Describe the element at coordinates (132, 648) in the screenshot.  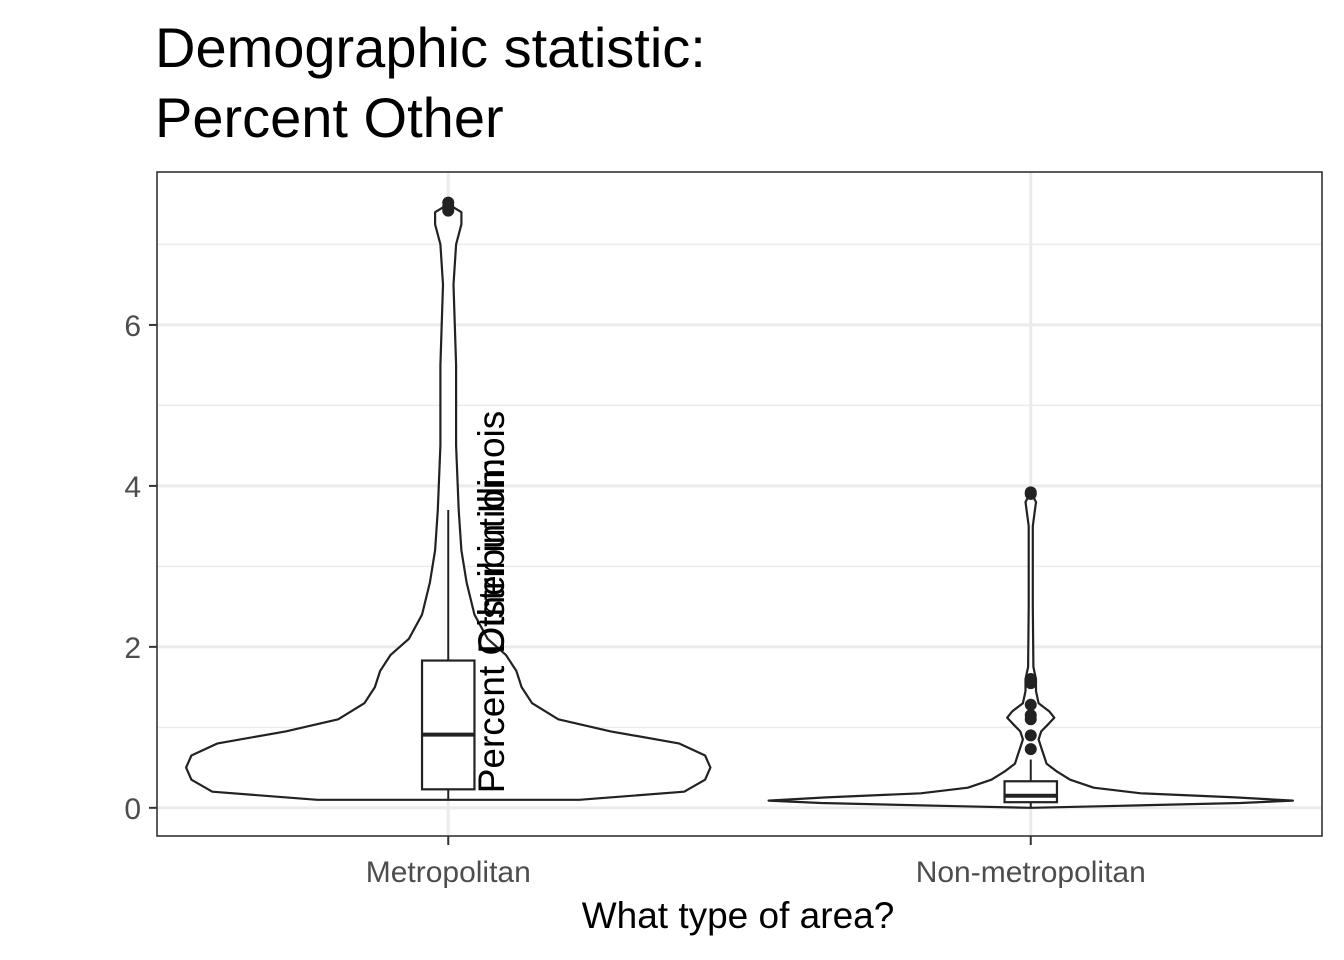
I see `y-tick-label-1: 2` at that location.